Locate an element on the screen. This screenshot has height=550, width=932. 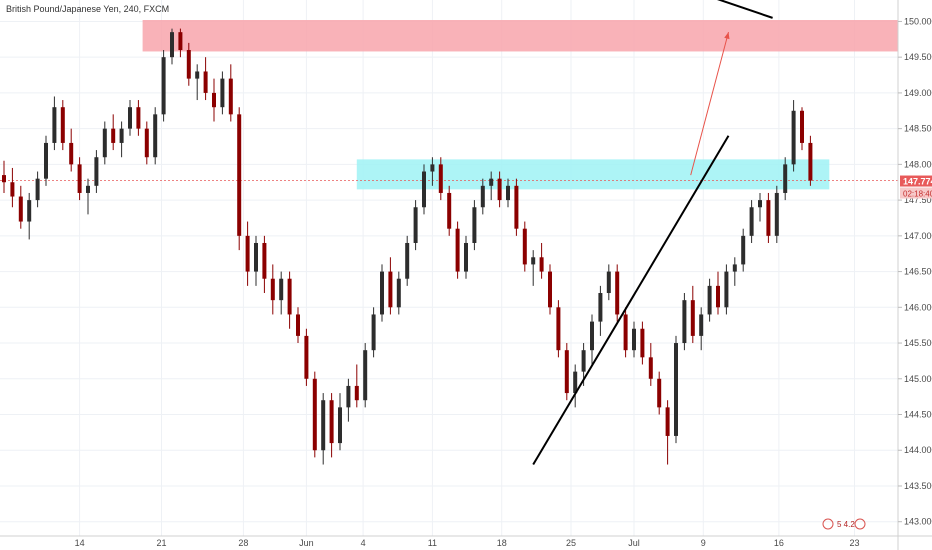
chart-title: British Pound/Japanese Yen, 240, FXCM is located at coordinates (87, 9).